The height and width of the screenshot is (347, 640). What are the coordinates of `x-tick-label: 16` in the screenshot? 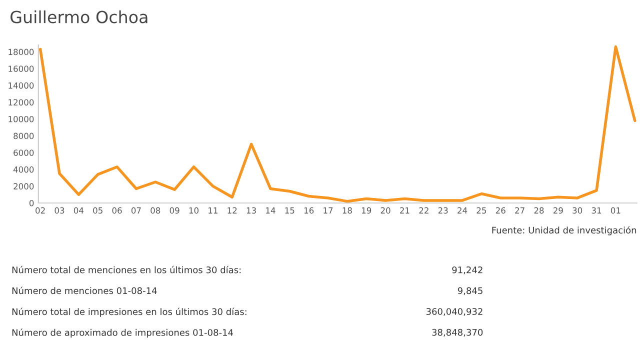 It's located at (309, 210).